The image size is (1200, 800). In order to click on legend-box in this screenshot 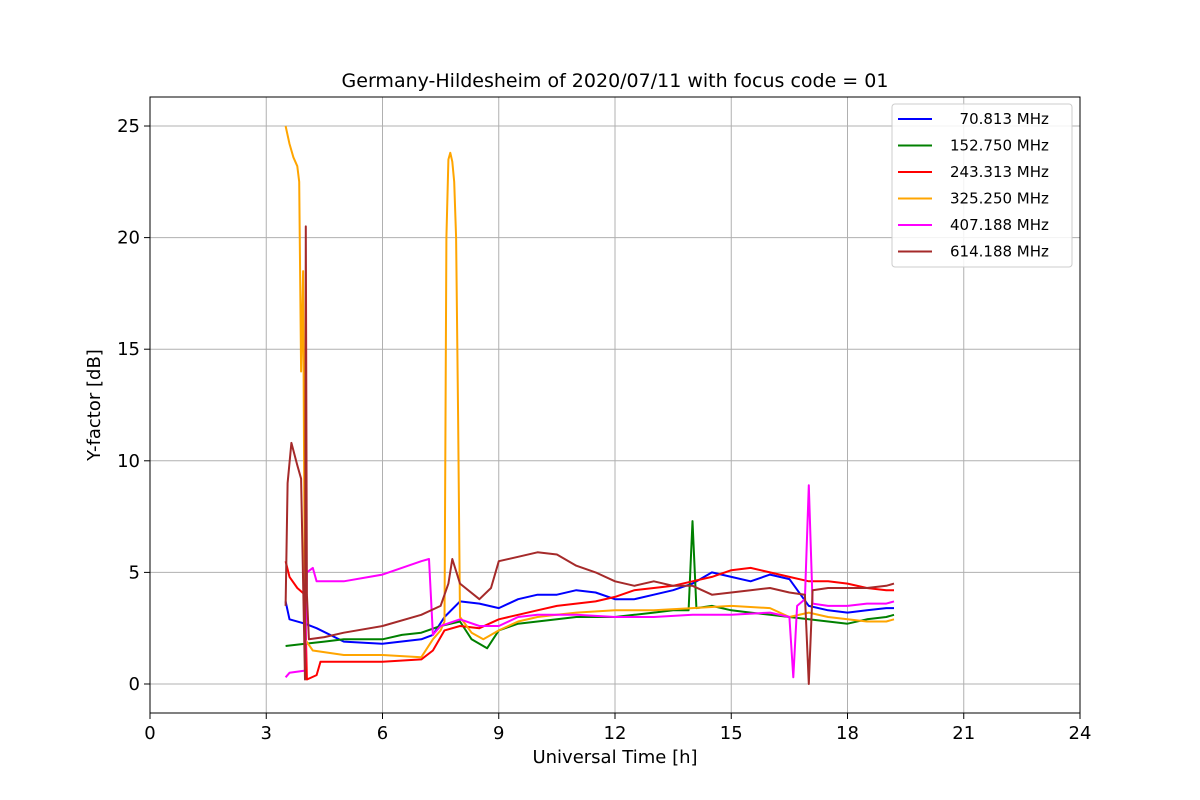, I will do `click(982, 185)`.